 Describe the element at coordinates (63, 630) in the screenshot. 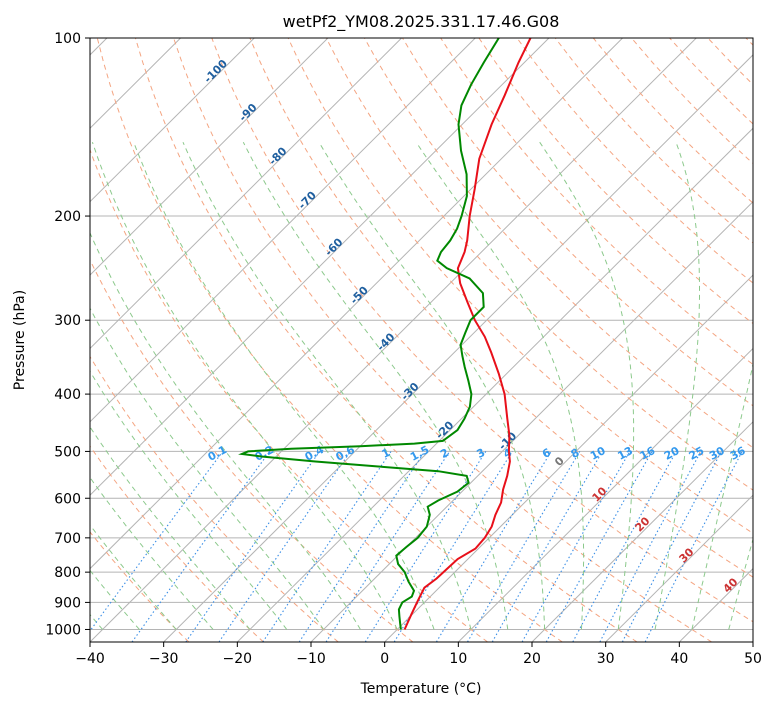

I see `y-tick-label: 1000` at that location.